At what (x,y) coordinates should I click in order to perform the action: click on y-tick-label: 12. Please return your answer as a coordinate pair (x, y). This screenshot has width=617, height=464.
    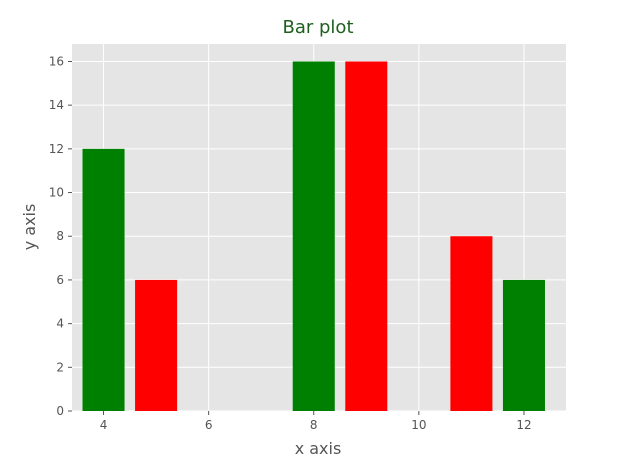
    Looking at the image, I should click on (56, 149).